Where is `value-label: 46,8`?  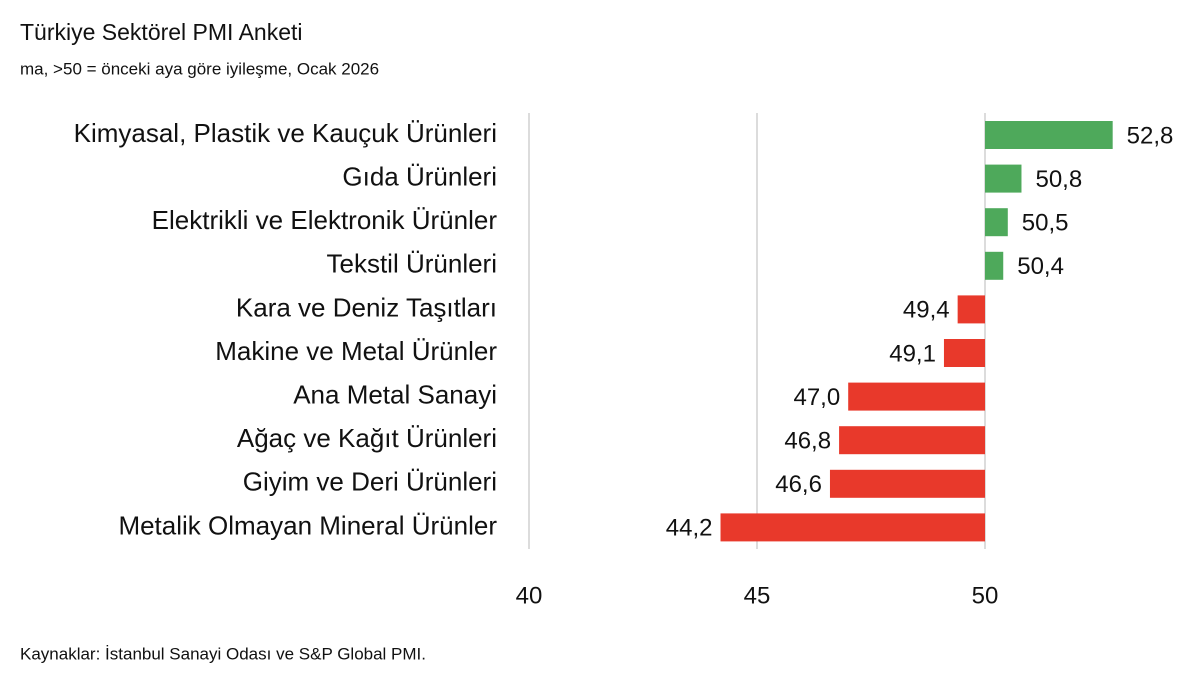
value-label: 46,8 is located at coordinates (807, 441).